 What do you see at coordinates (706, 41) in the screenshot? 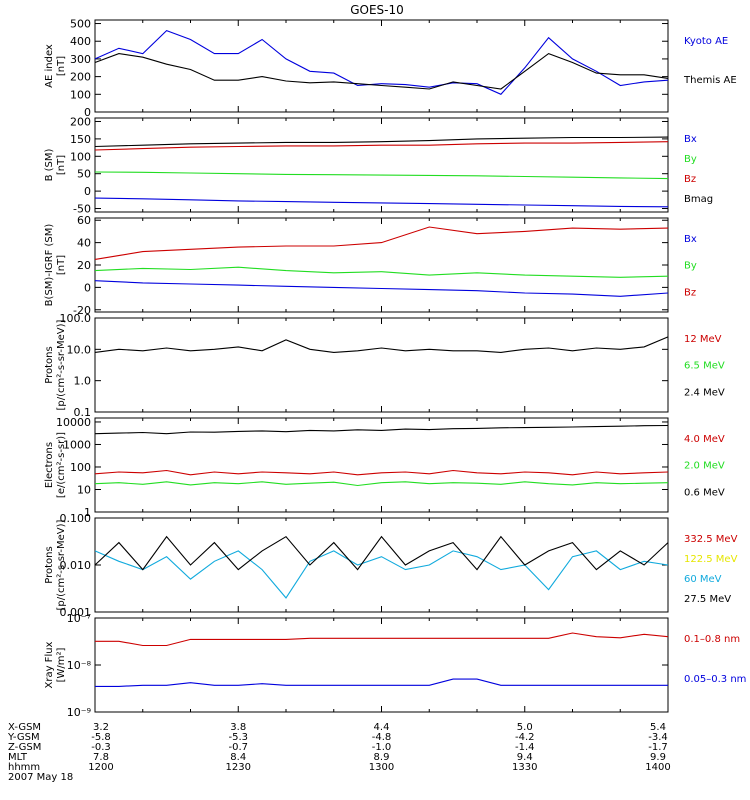
I see `legend-entry: Kyoto AE` at bounding box center [706, 41].